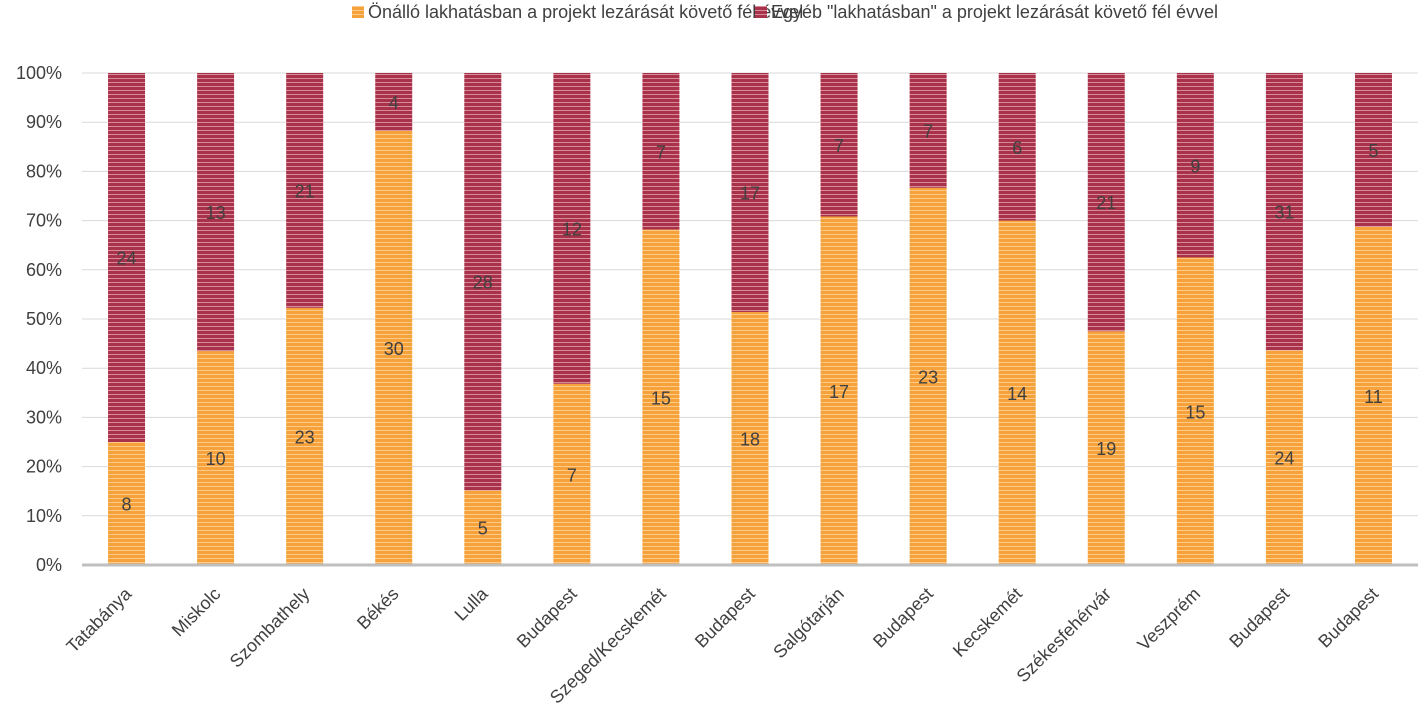 This screenshot has width=1427, height=724. I want to click on y-tick-label: 40%, so click(44, 368).